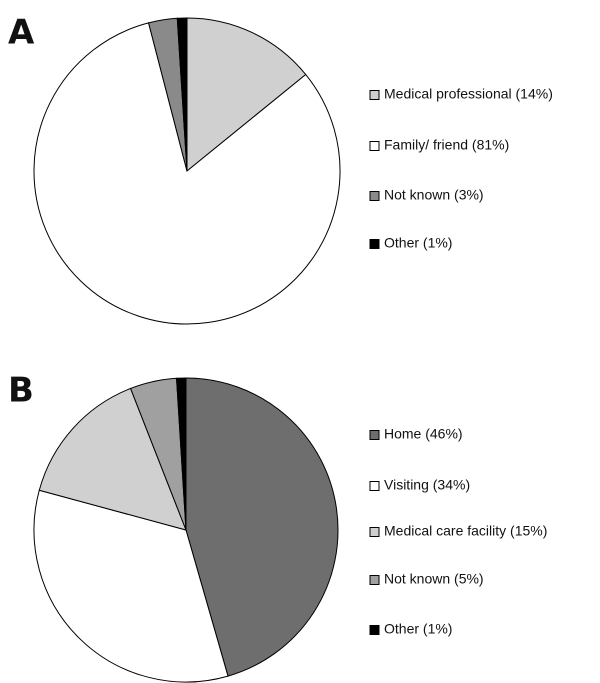 The width and height of the screenshot is (600, 683). Describe the element at coordinates (465, 531) in the screenshot. I see `legend-label: Medical care facility (15%)` at that location.